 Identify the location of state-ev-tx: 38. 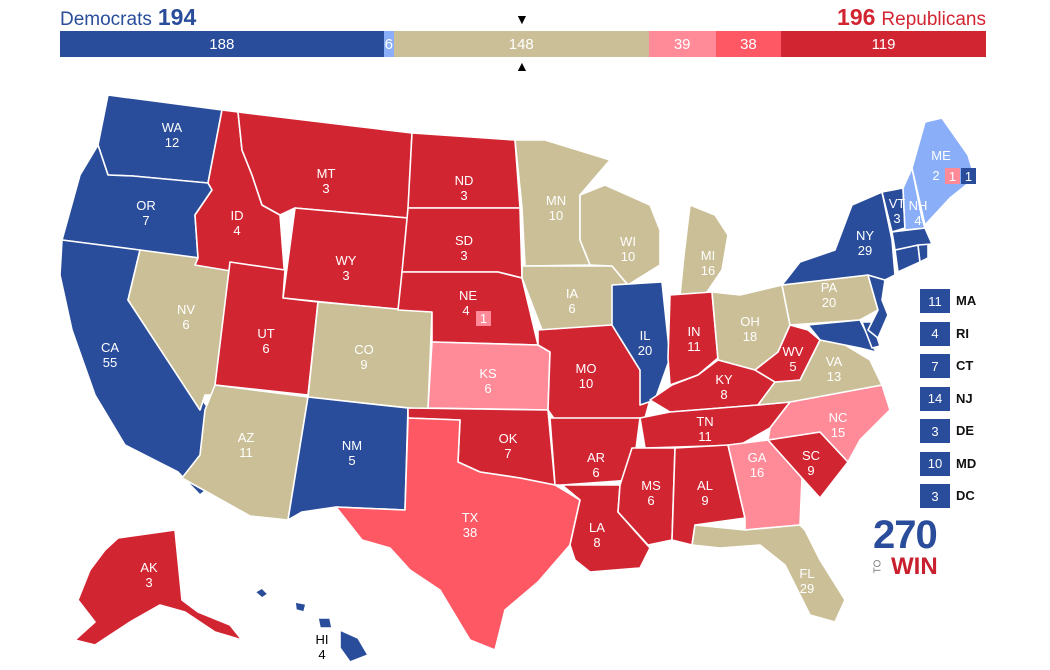
(470, 532).